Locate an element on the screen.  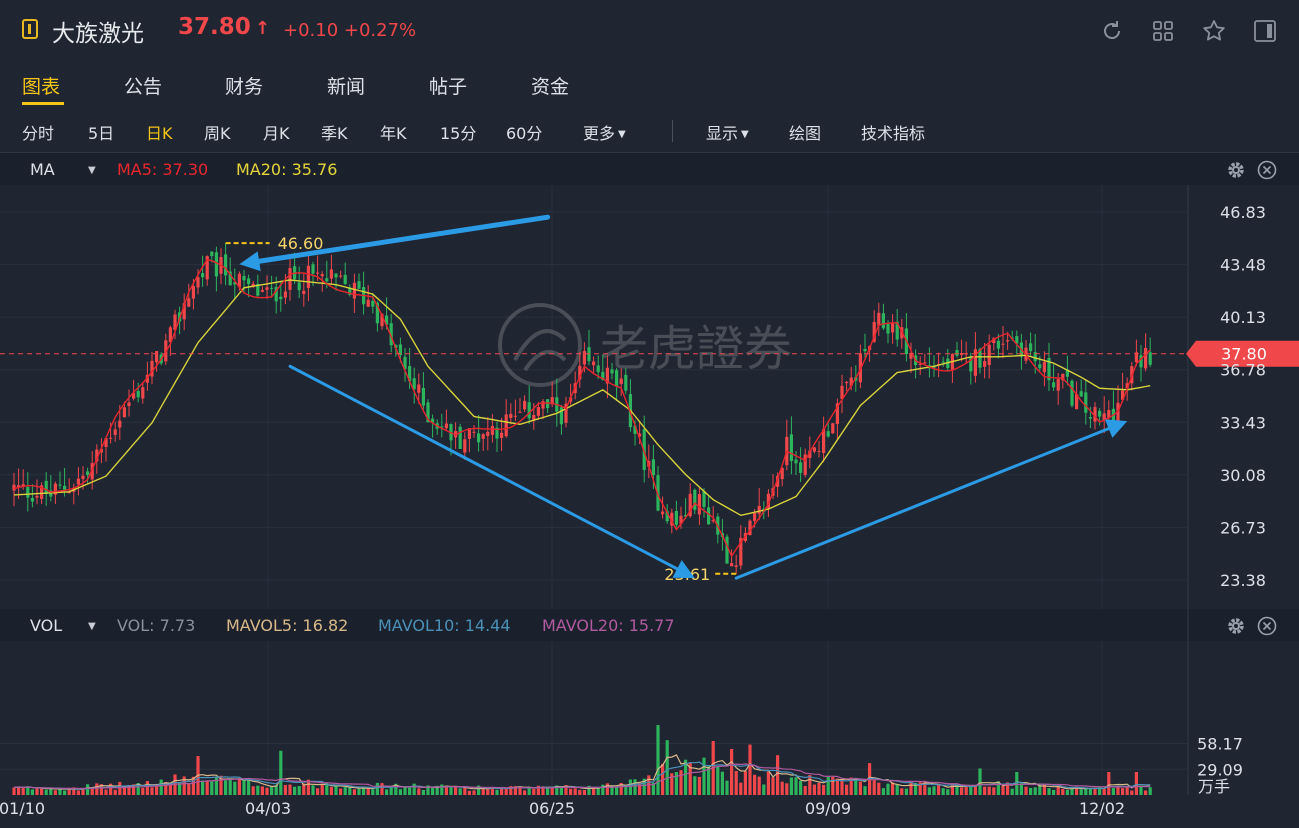
tab-announcements: 公告 is located at coordinates (143, 87).